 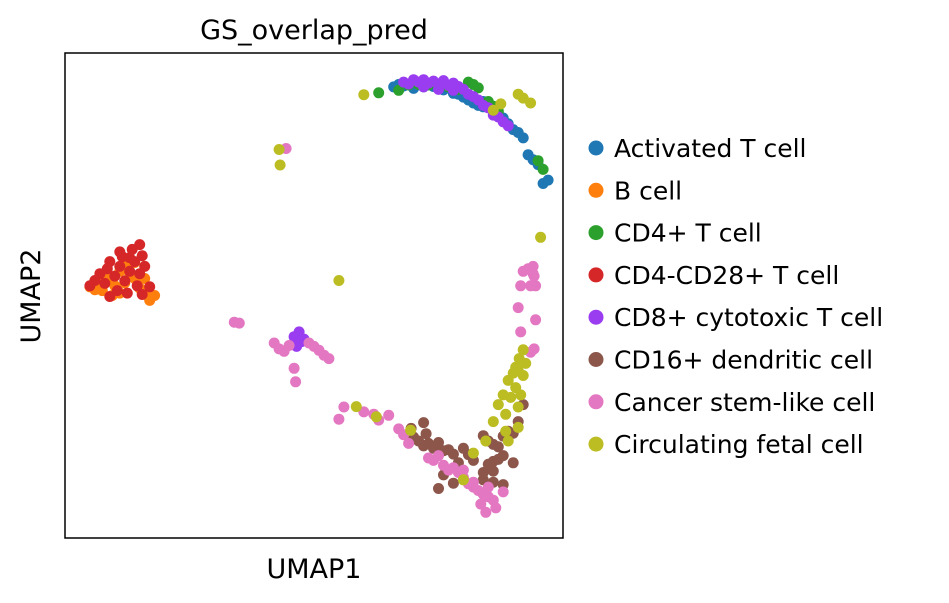 I want to click on legend-label-7: Circulating fetal cell, so click(x=739, y=444).